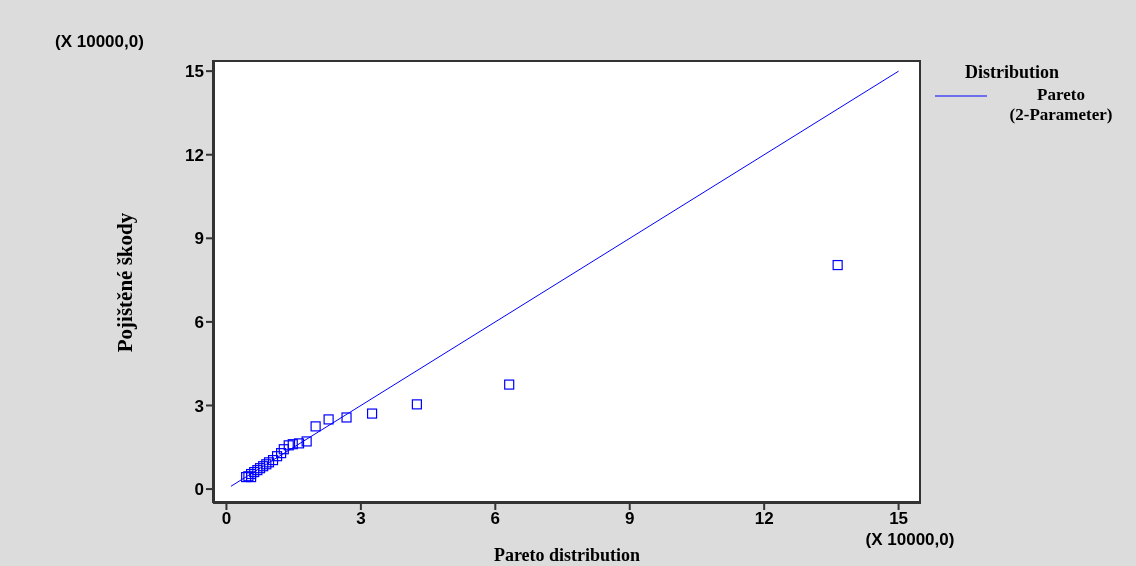  I want to click on x-tick-label: 3, so click(361, 519).